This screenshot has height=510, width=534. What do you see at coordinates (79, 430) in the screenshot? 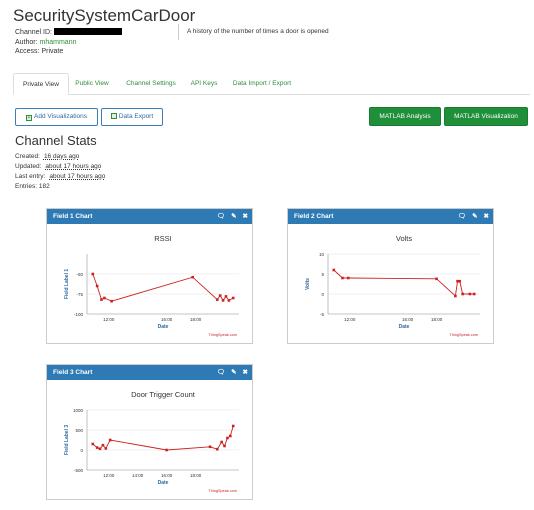
I see `y-tick-label: 500` at bounding box center [79, 430].